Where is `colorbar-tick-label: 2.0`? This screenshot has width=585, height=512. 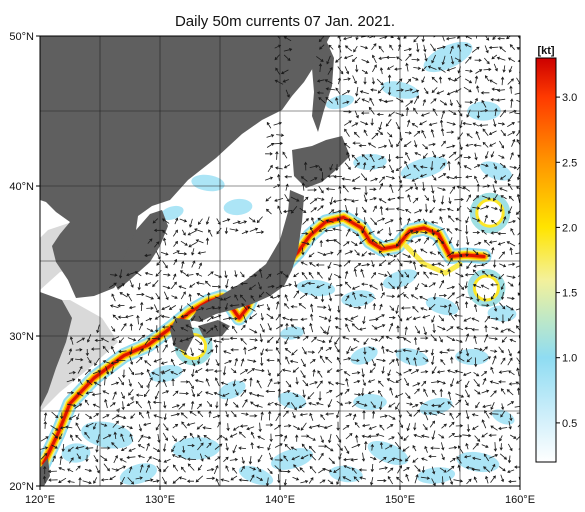
colorbar-tick-label: 2.0 is located at coordinates (569, 228).